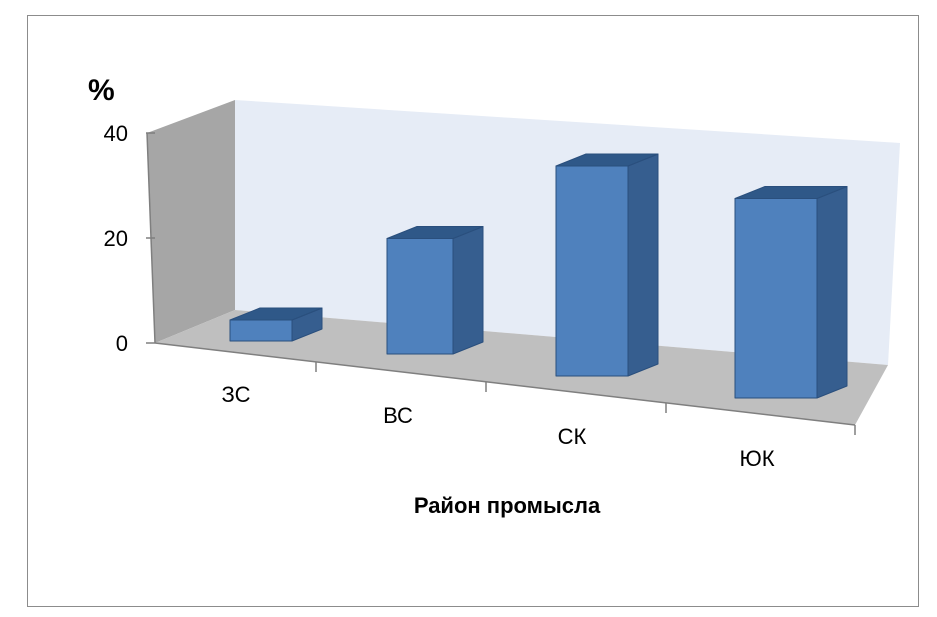 The height and width of the screenshot is (617, 937). I want to click on x-axis-line, so click(505, 384).